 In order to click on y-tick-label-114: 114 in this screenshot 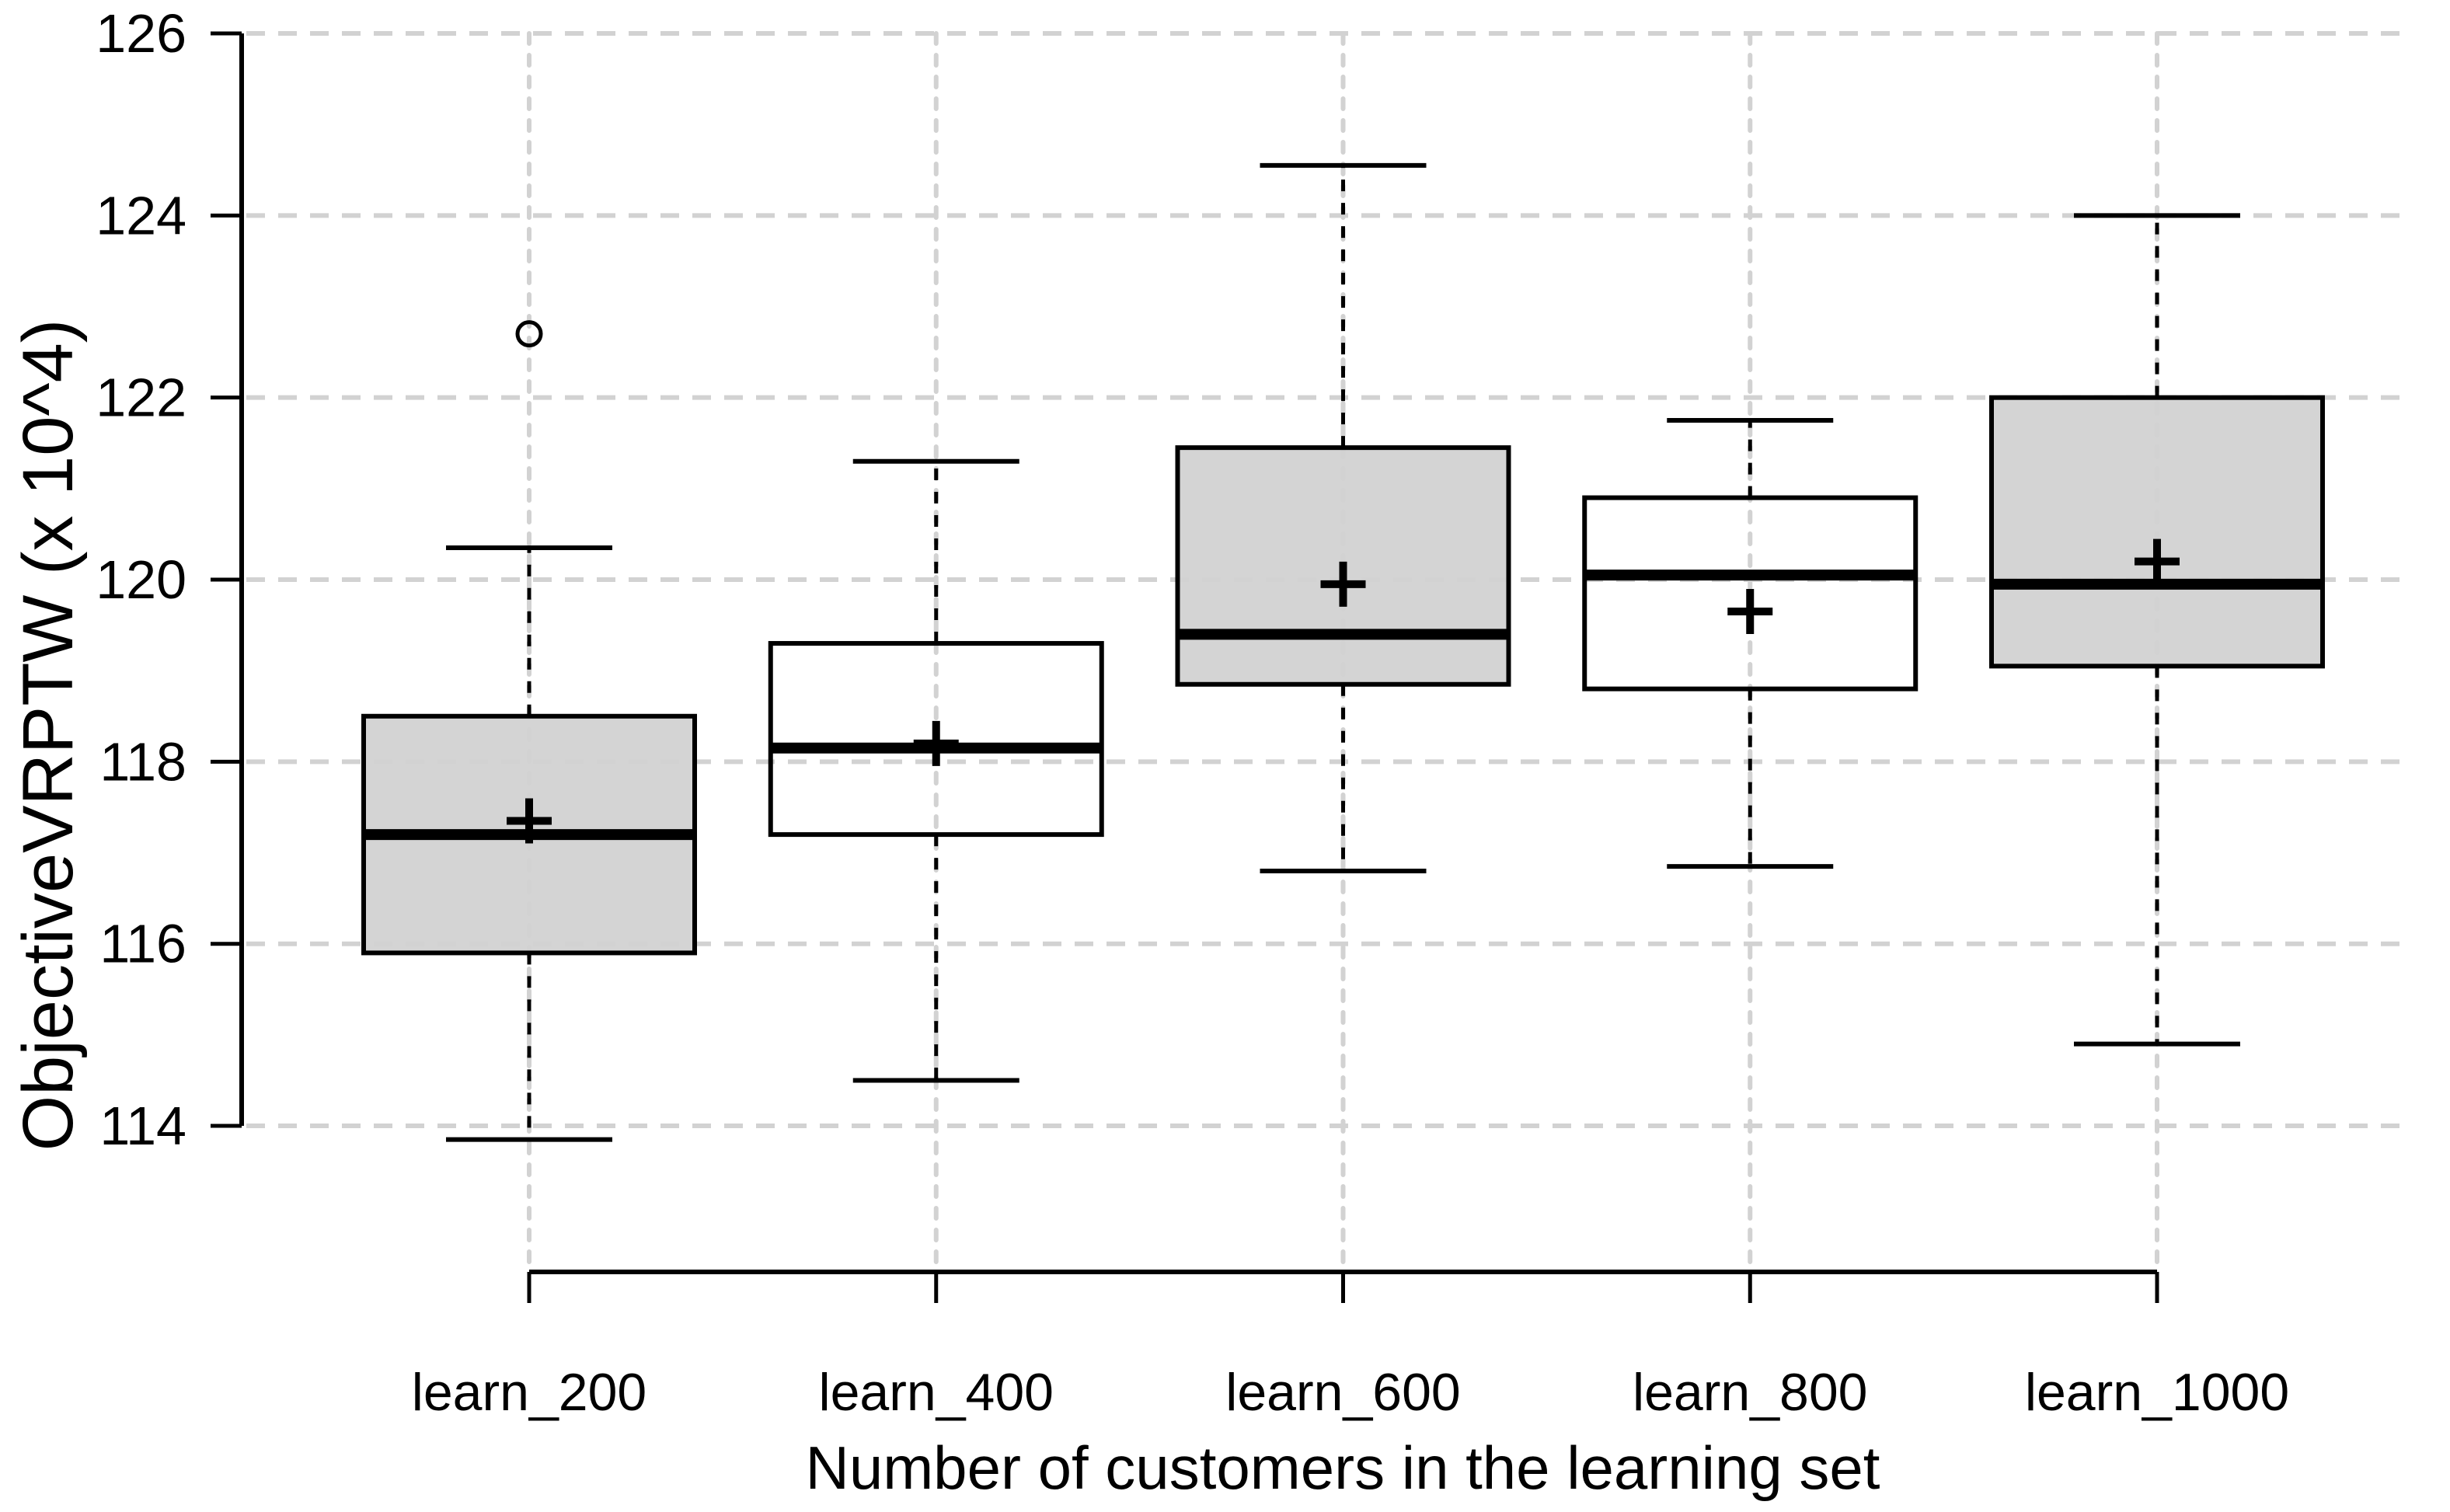, I will do `click(142, 1126)`.